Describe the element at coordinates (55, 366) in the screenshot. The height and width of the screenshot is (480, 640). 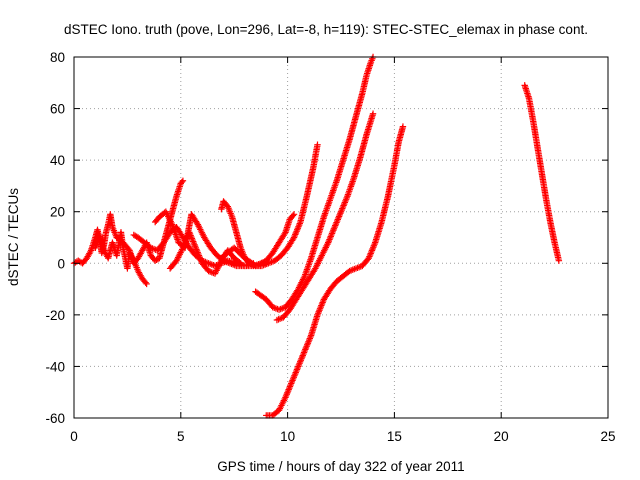
I see `y-tick-label: -40` at that location.